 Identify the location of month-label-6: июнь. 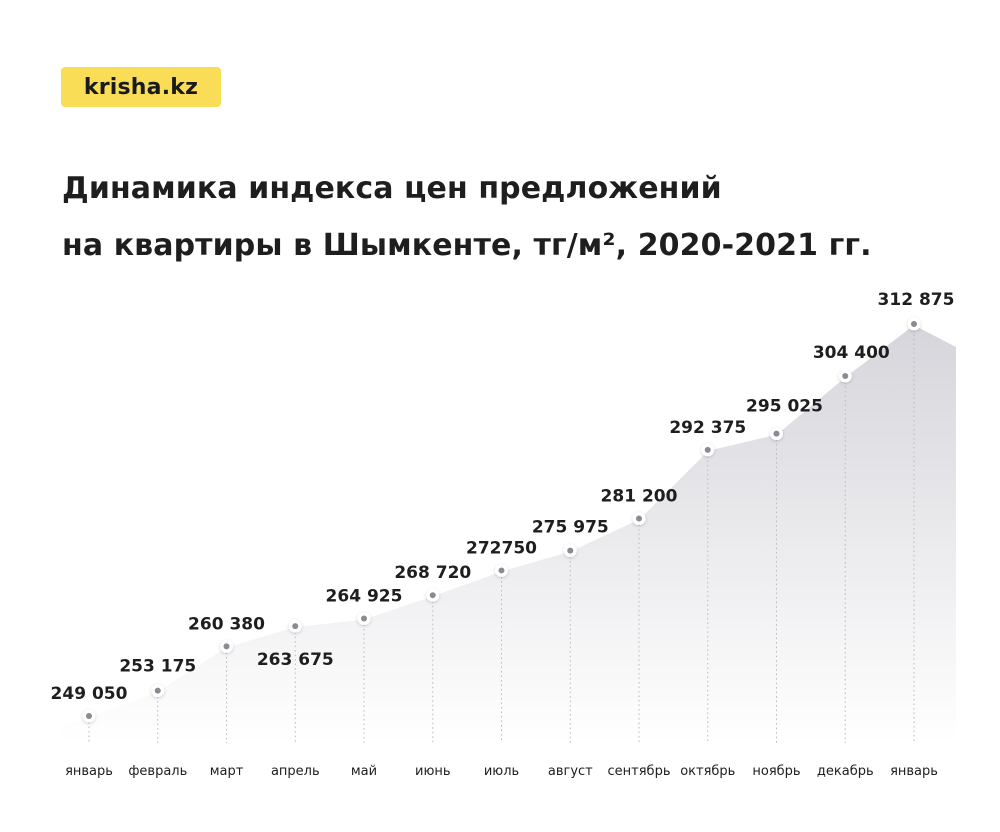
(433, 771).